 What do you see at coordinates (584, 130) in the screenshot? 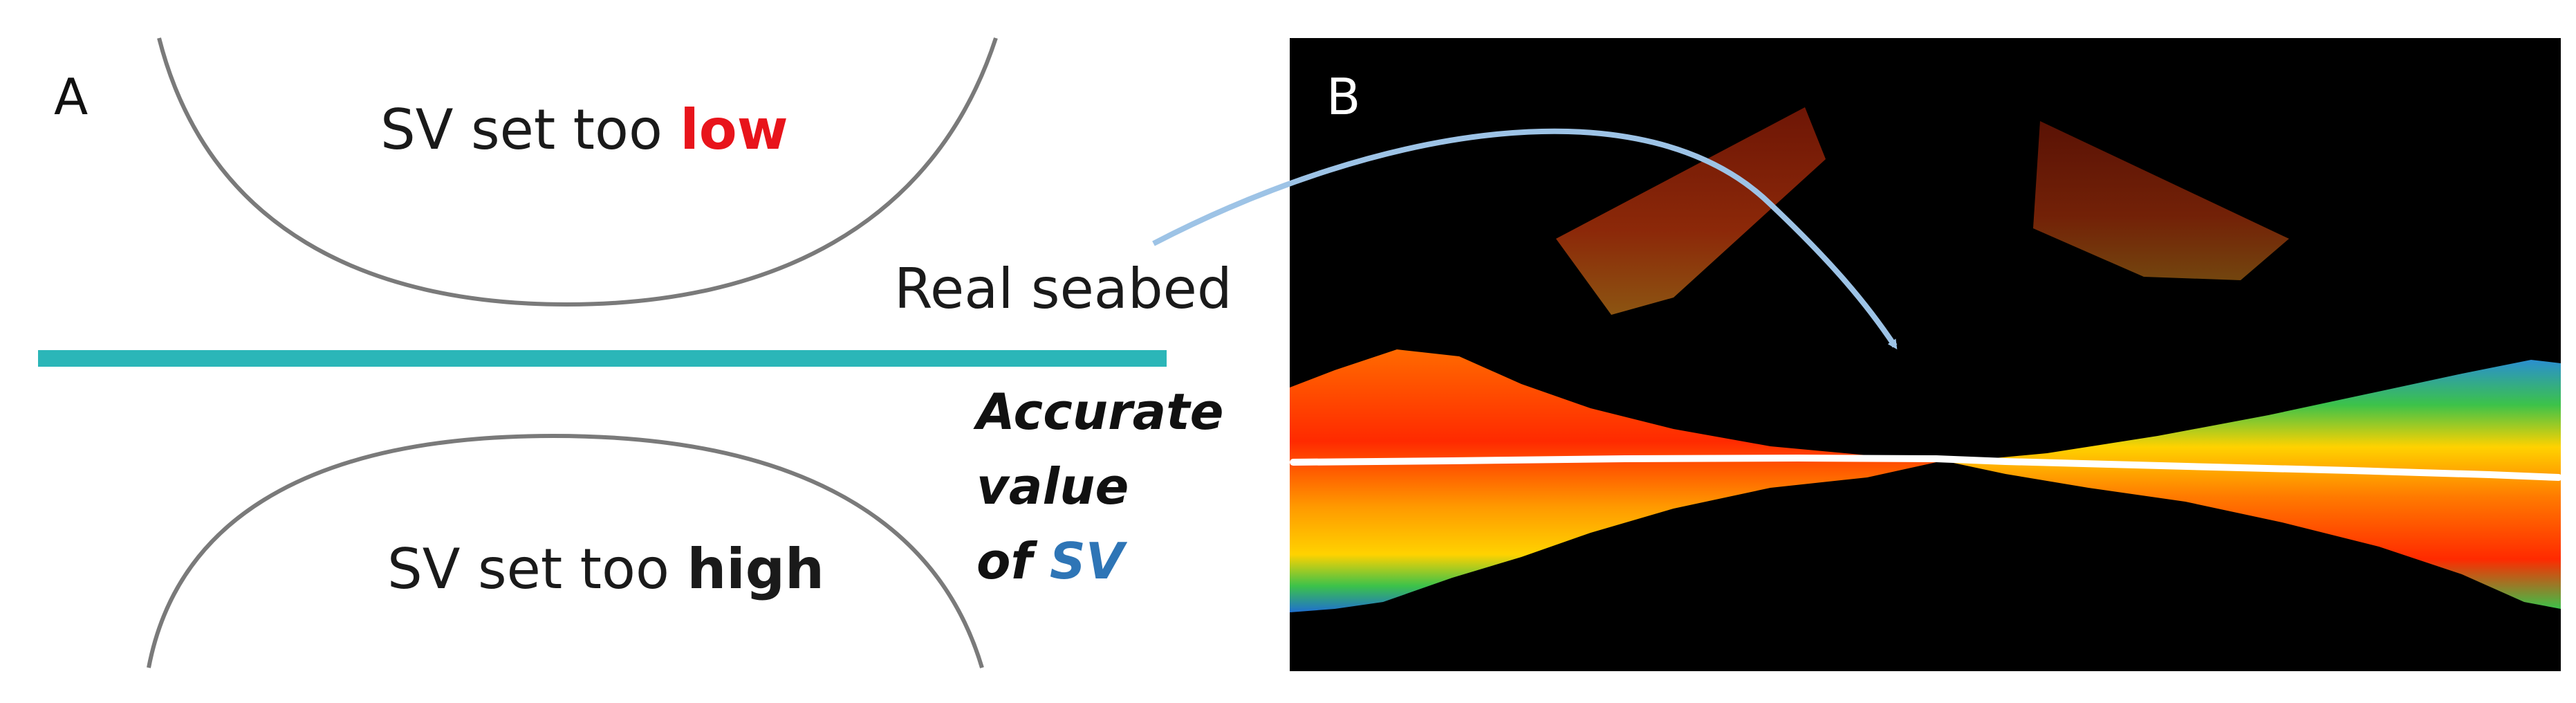
I see `sv-too-low-label: SV set too low` at bounding box center [584, 130].